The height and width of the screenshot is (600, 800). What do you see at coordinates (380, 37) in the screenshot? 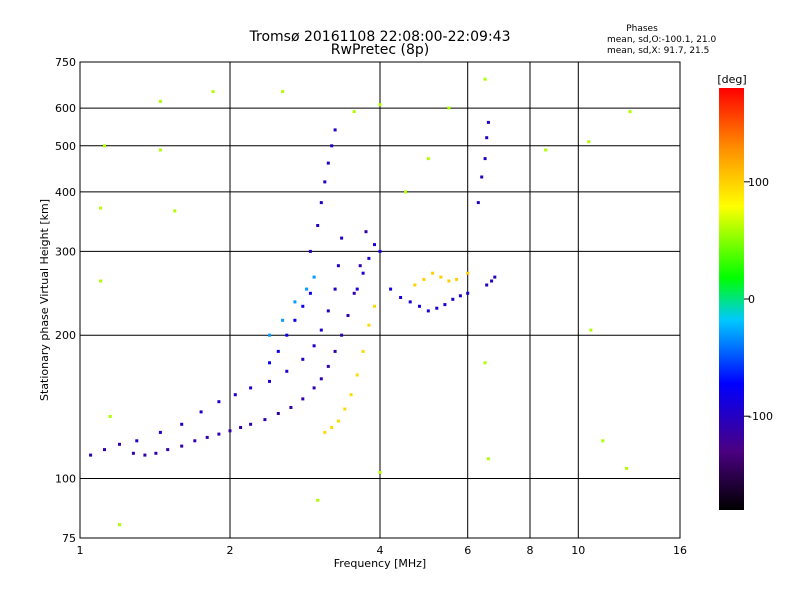
I see `chart-title: Tromsø 20161108 22:08:00-22:09:43` at bounding box center [380, 37].